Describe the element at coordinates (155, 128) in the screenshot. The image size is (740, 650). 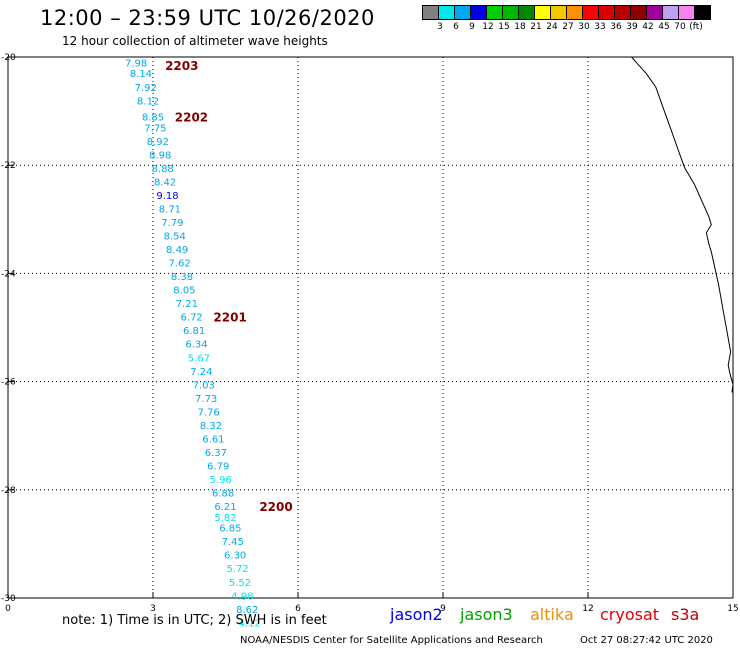
I see `wave-height-label: 7.75` at that location.